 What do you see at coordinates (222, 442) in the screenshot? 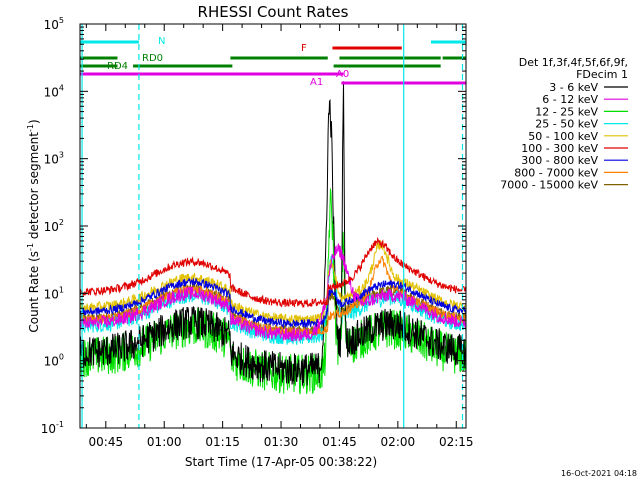
I see `x-tick-label: 01:15` at bounding box center [222, 442].